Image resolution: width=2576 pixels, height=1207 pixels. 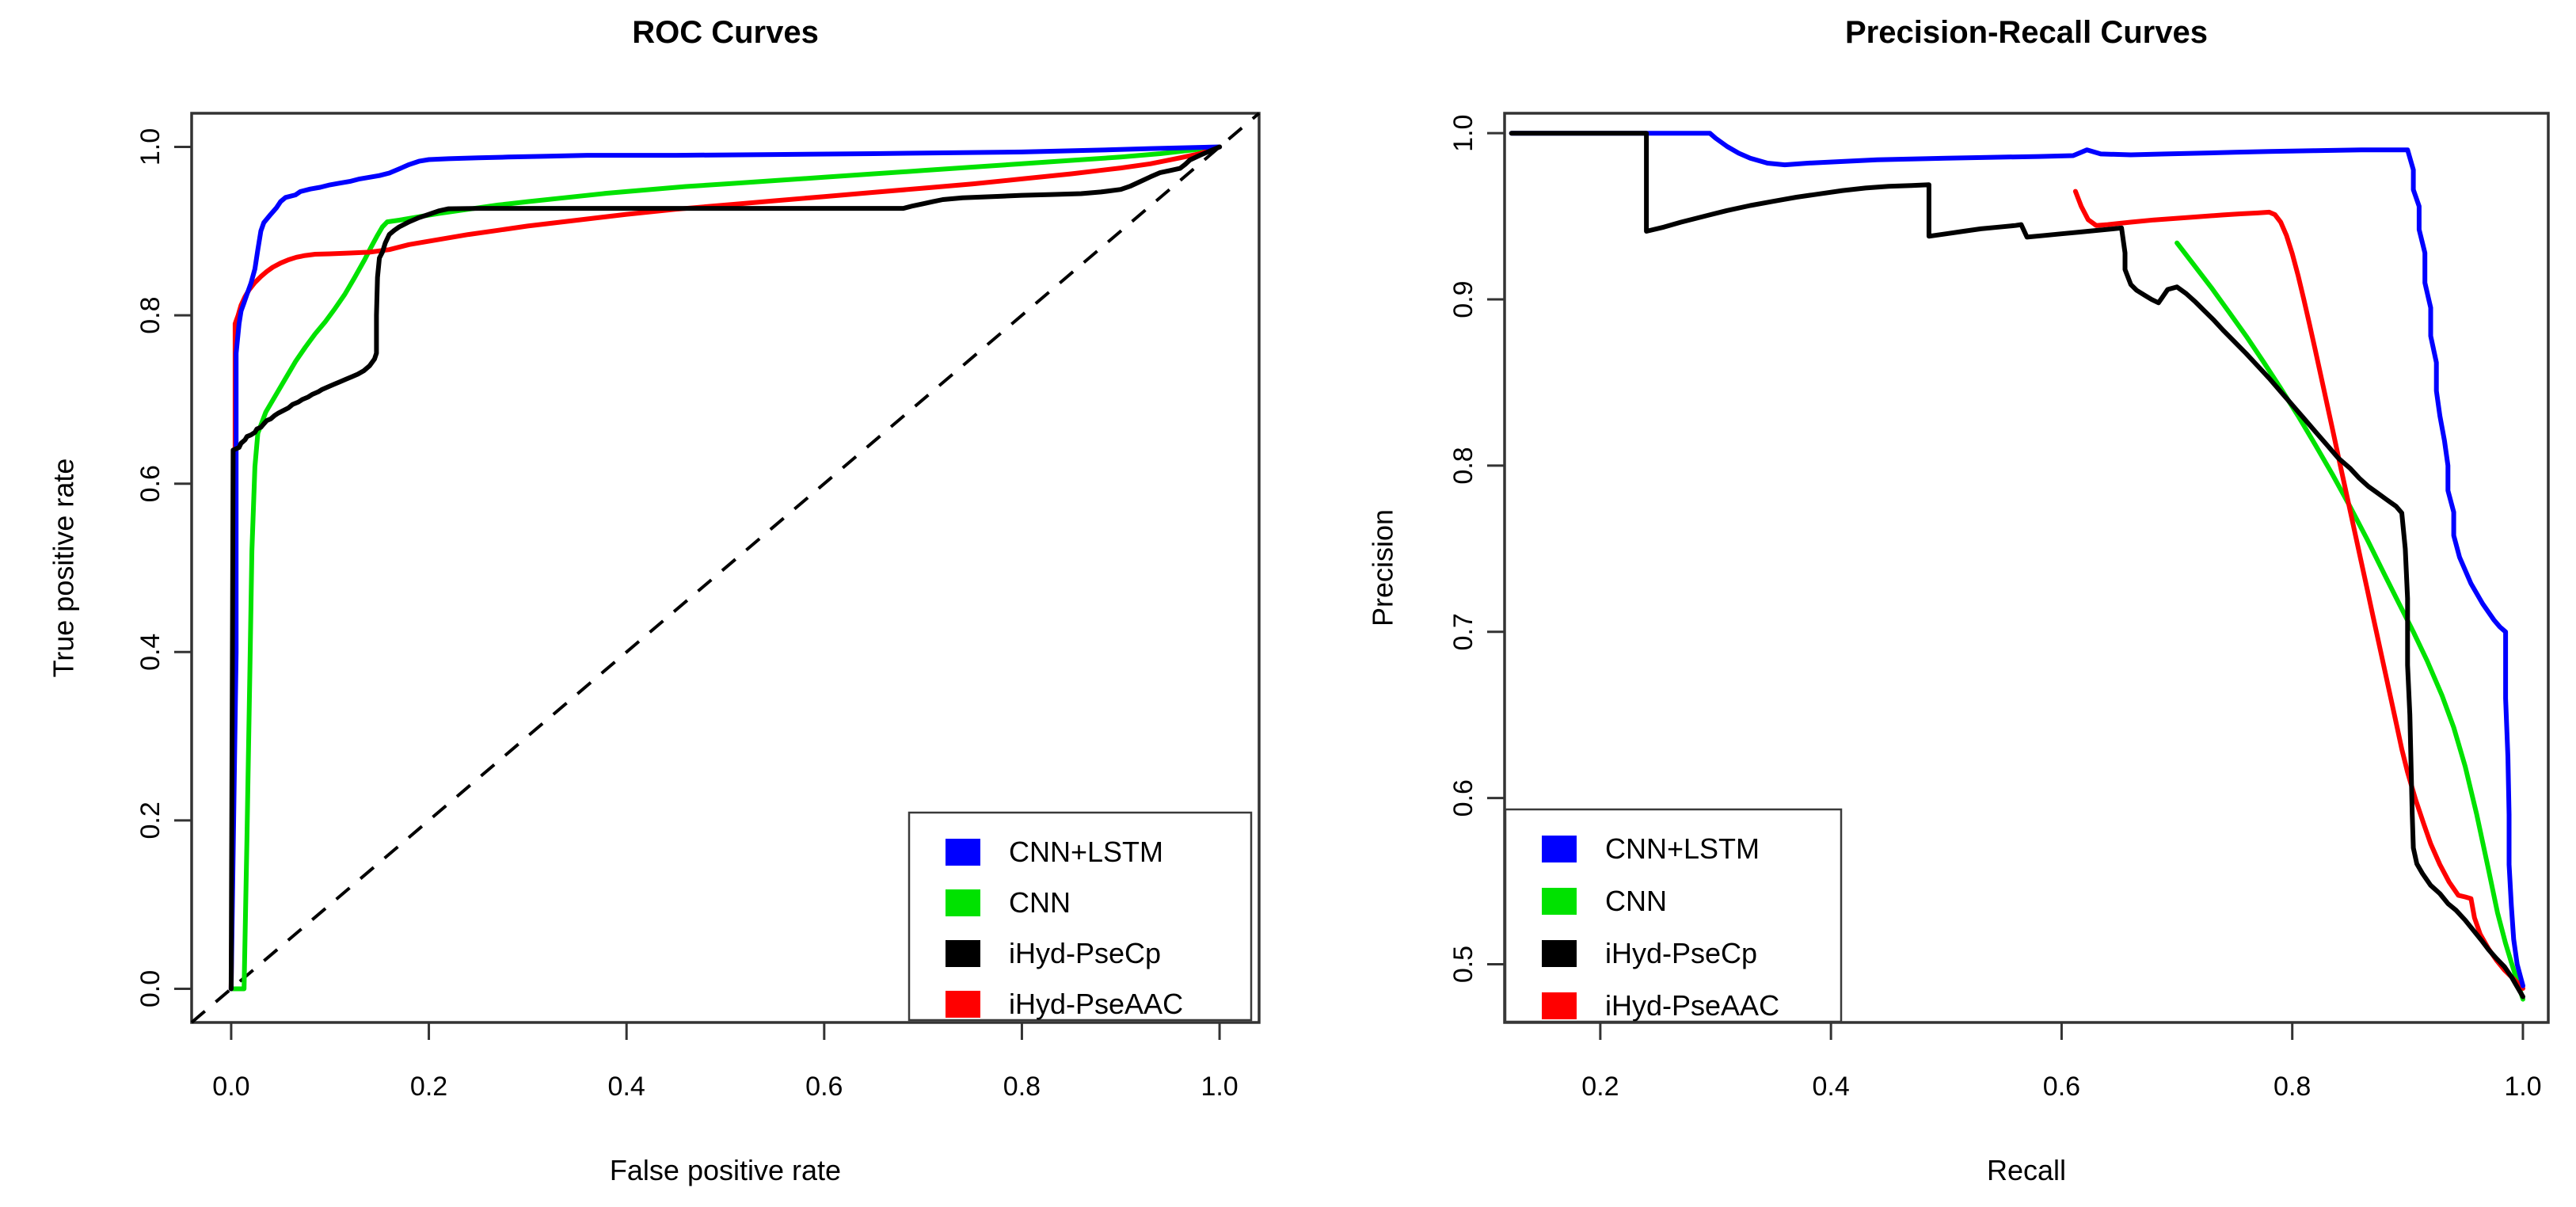 What do you see at coordinates (1383, 567) in the screenshot?
I see `pr-y-axis-title: Precision` at bounding box center [1383, 567].